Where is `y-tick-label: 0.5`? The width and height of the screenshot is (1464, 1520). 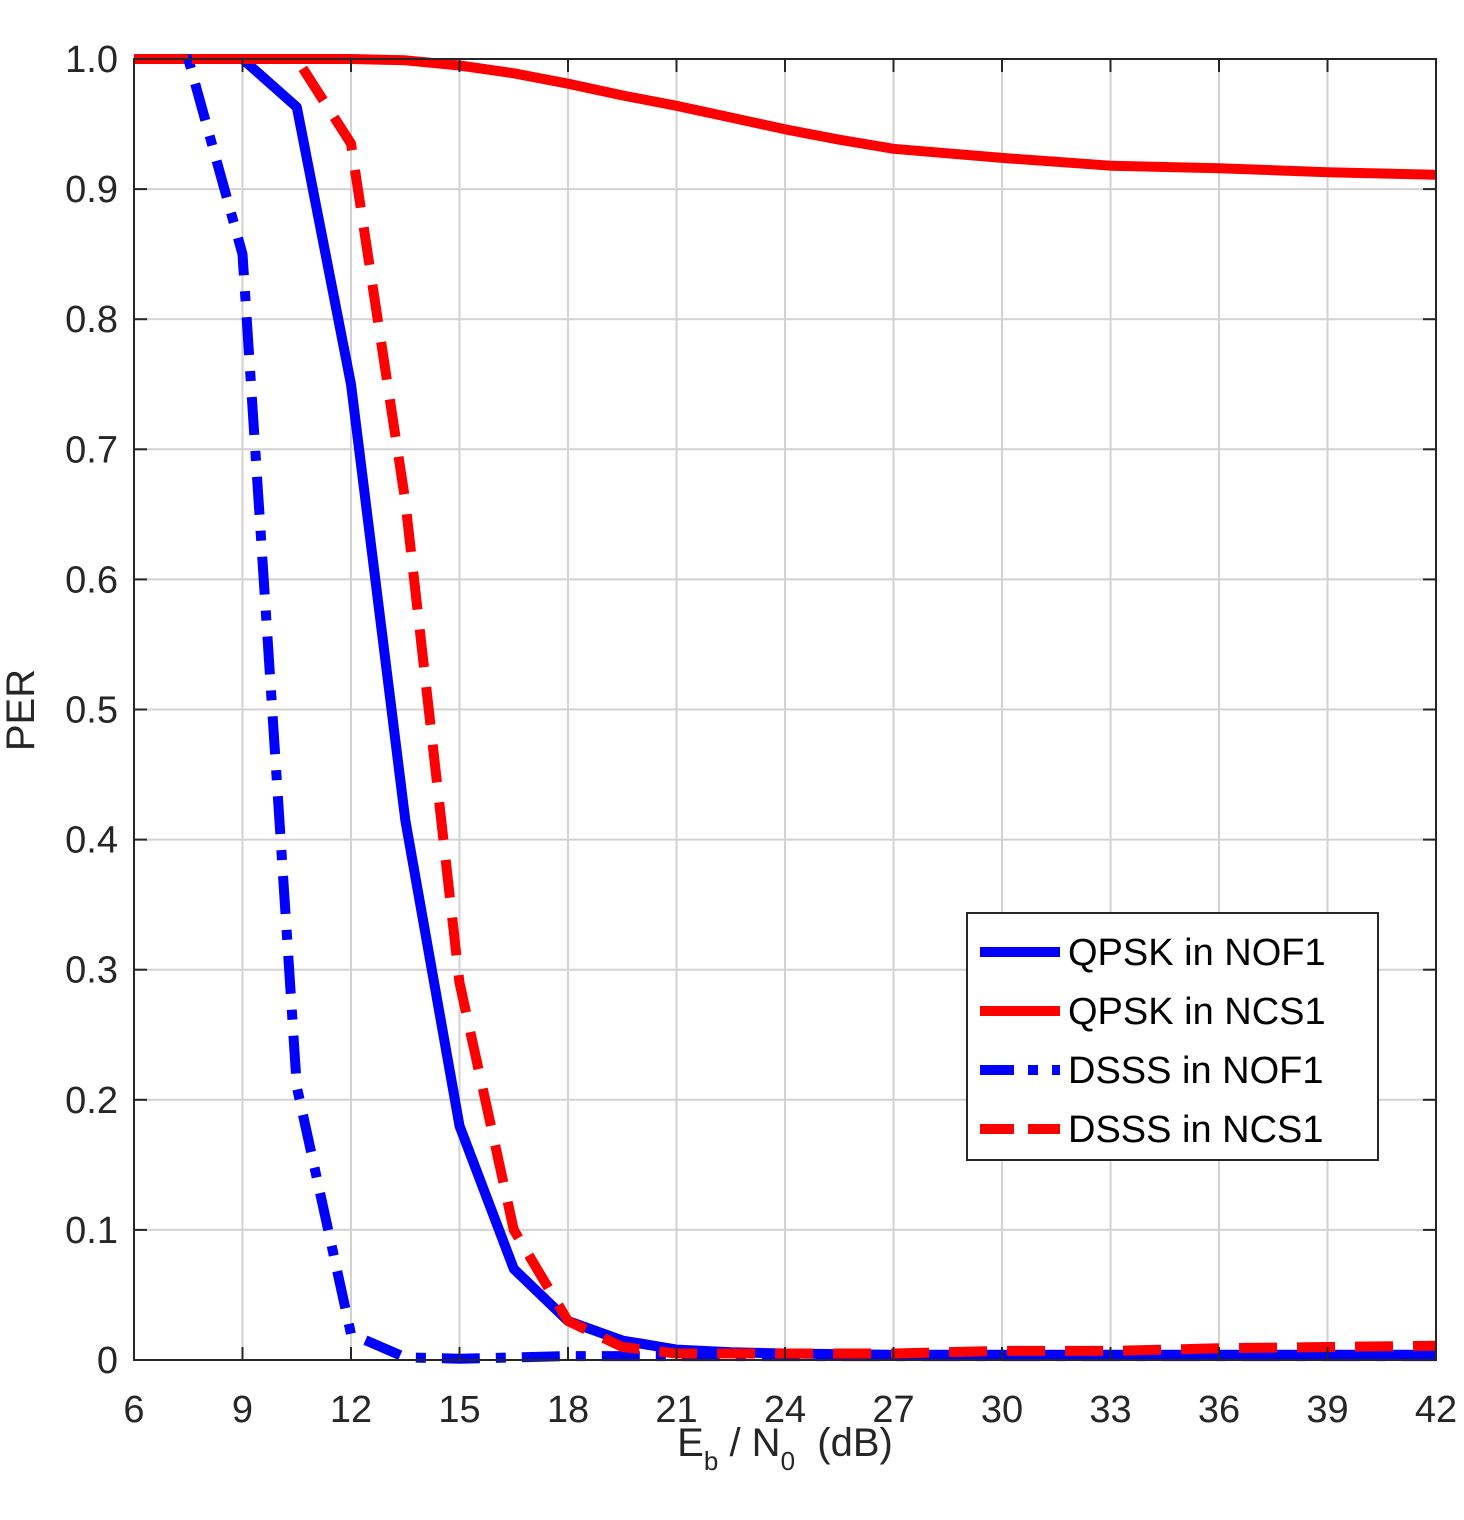 y-tick-label: 0.5 is located at coordinates (91, 711).